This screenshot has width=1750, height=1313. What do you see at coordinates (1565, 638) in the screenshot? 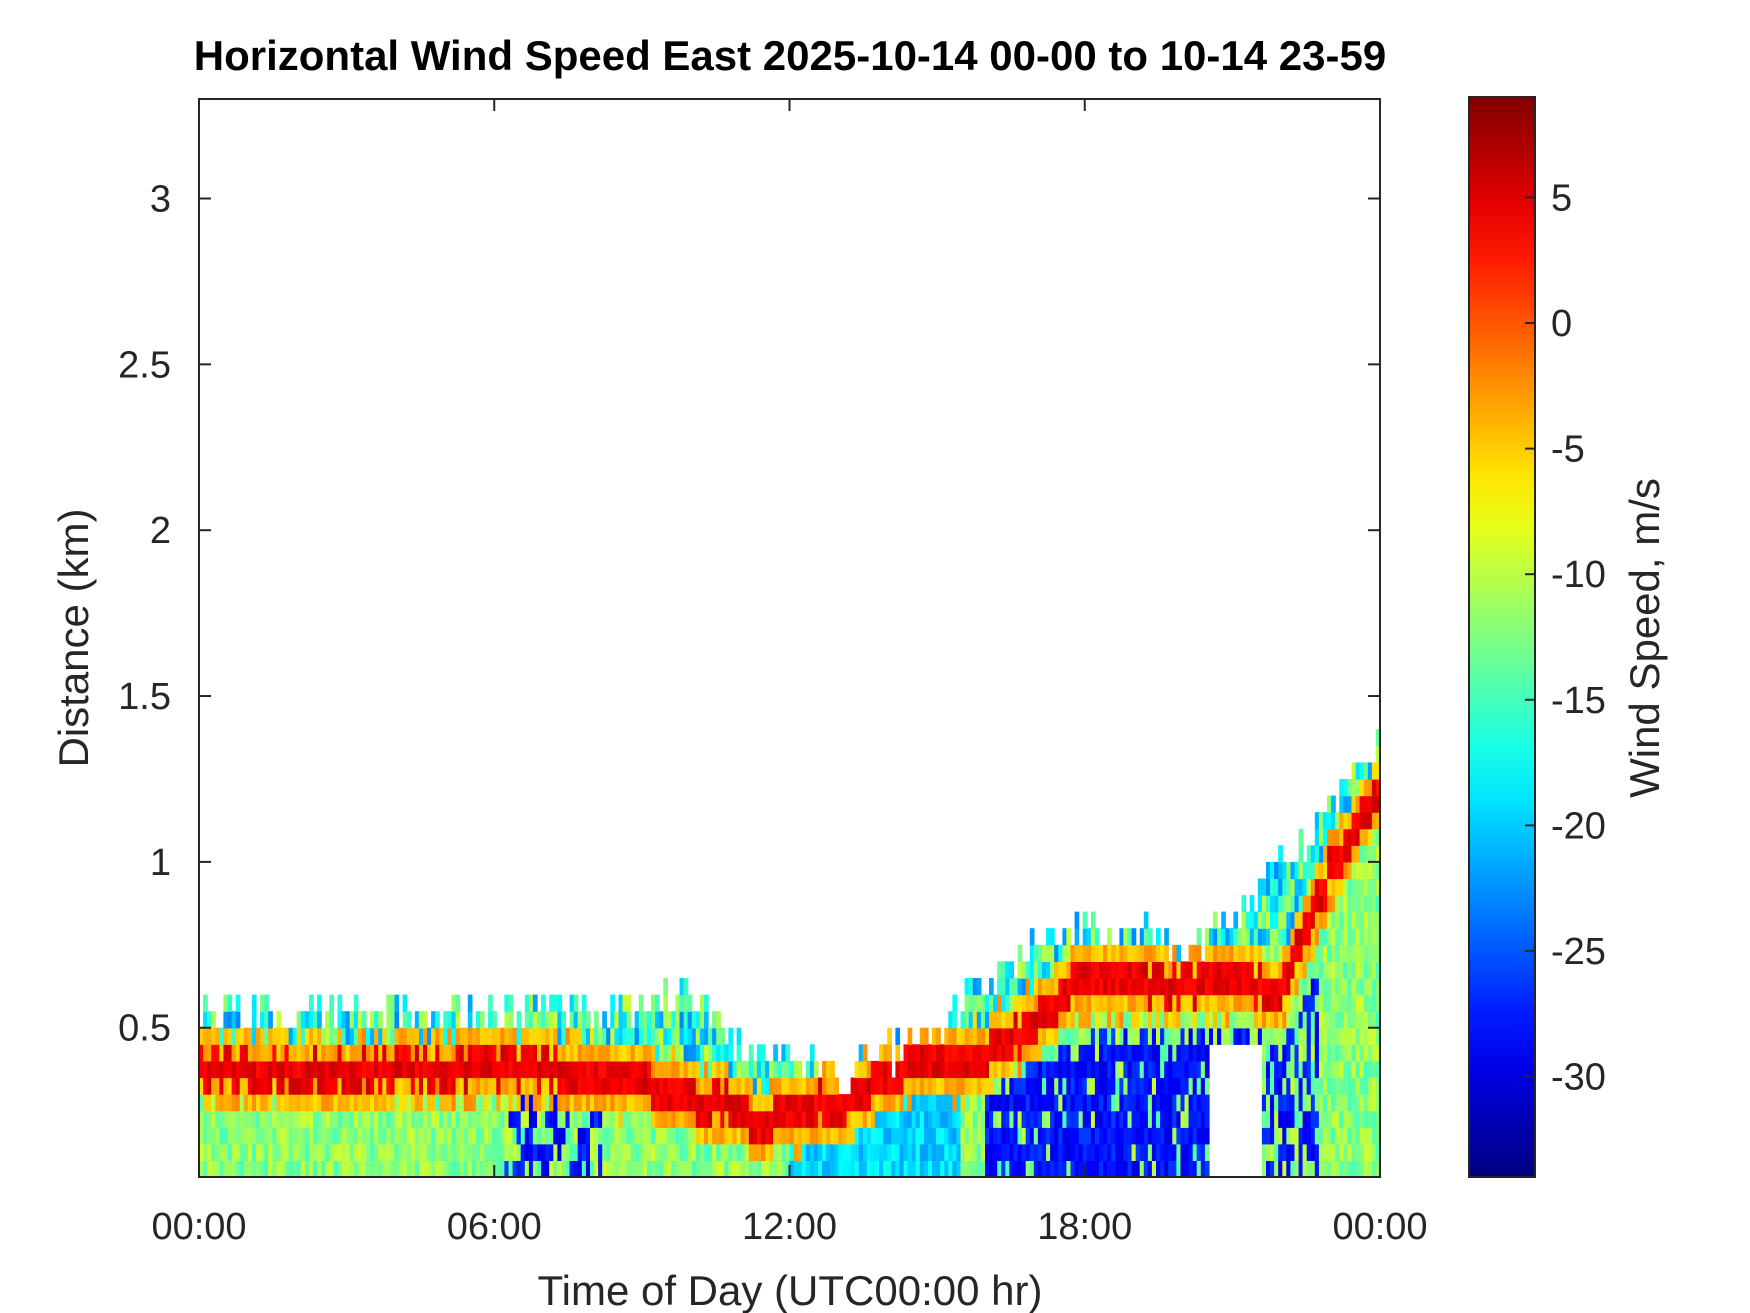
I see `colorbar-ticks: 50-5-10-15-20-25-30` at bounding box center [1565, 638].